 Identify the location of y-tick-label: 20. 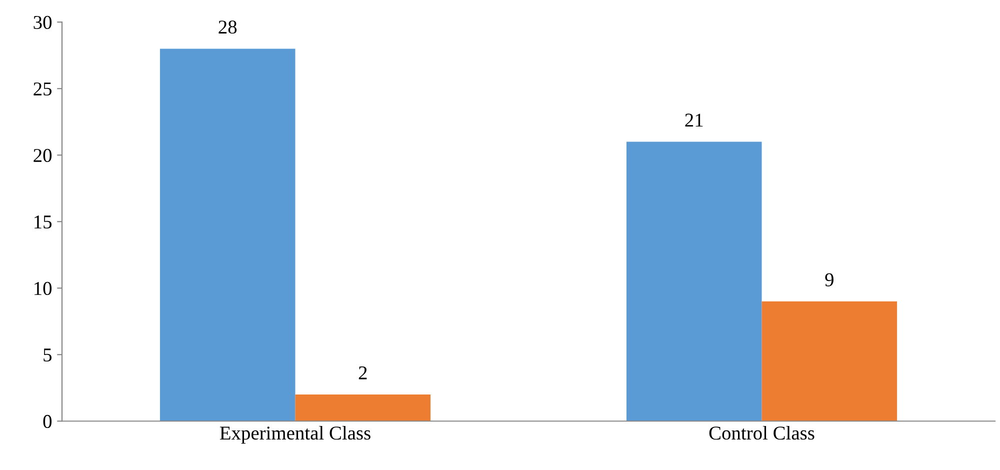
(43, 155).